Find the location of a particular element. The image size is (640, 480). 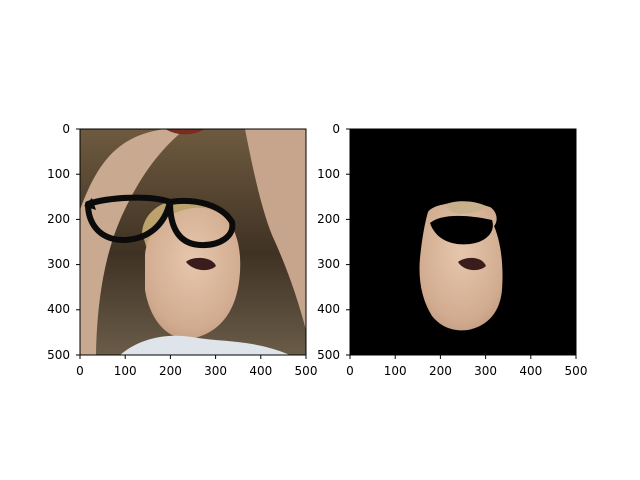

right-x-tick-200: 200 is located at coordinates (440, 371).